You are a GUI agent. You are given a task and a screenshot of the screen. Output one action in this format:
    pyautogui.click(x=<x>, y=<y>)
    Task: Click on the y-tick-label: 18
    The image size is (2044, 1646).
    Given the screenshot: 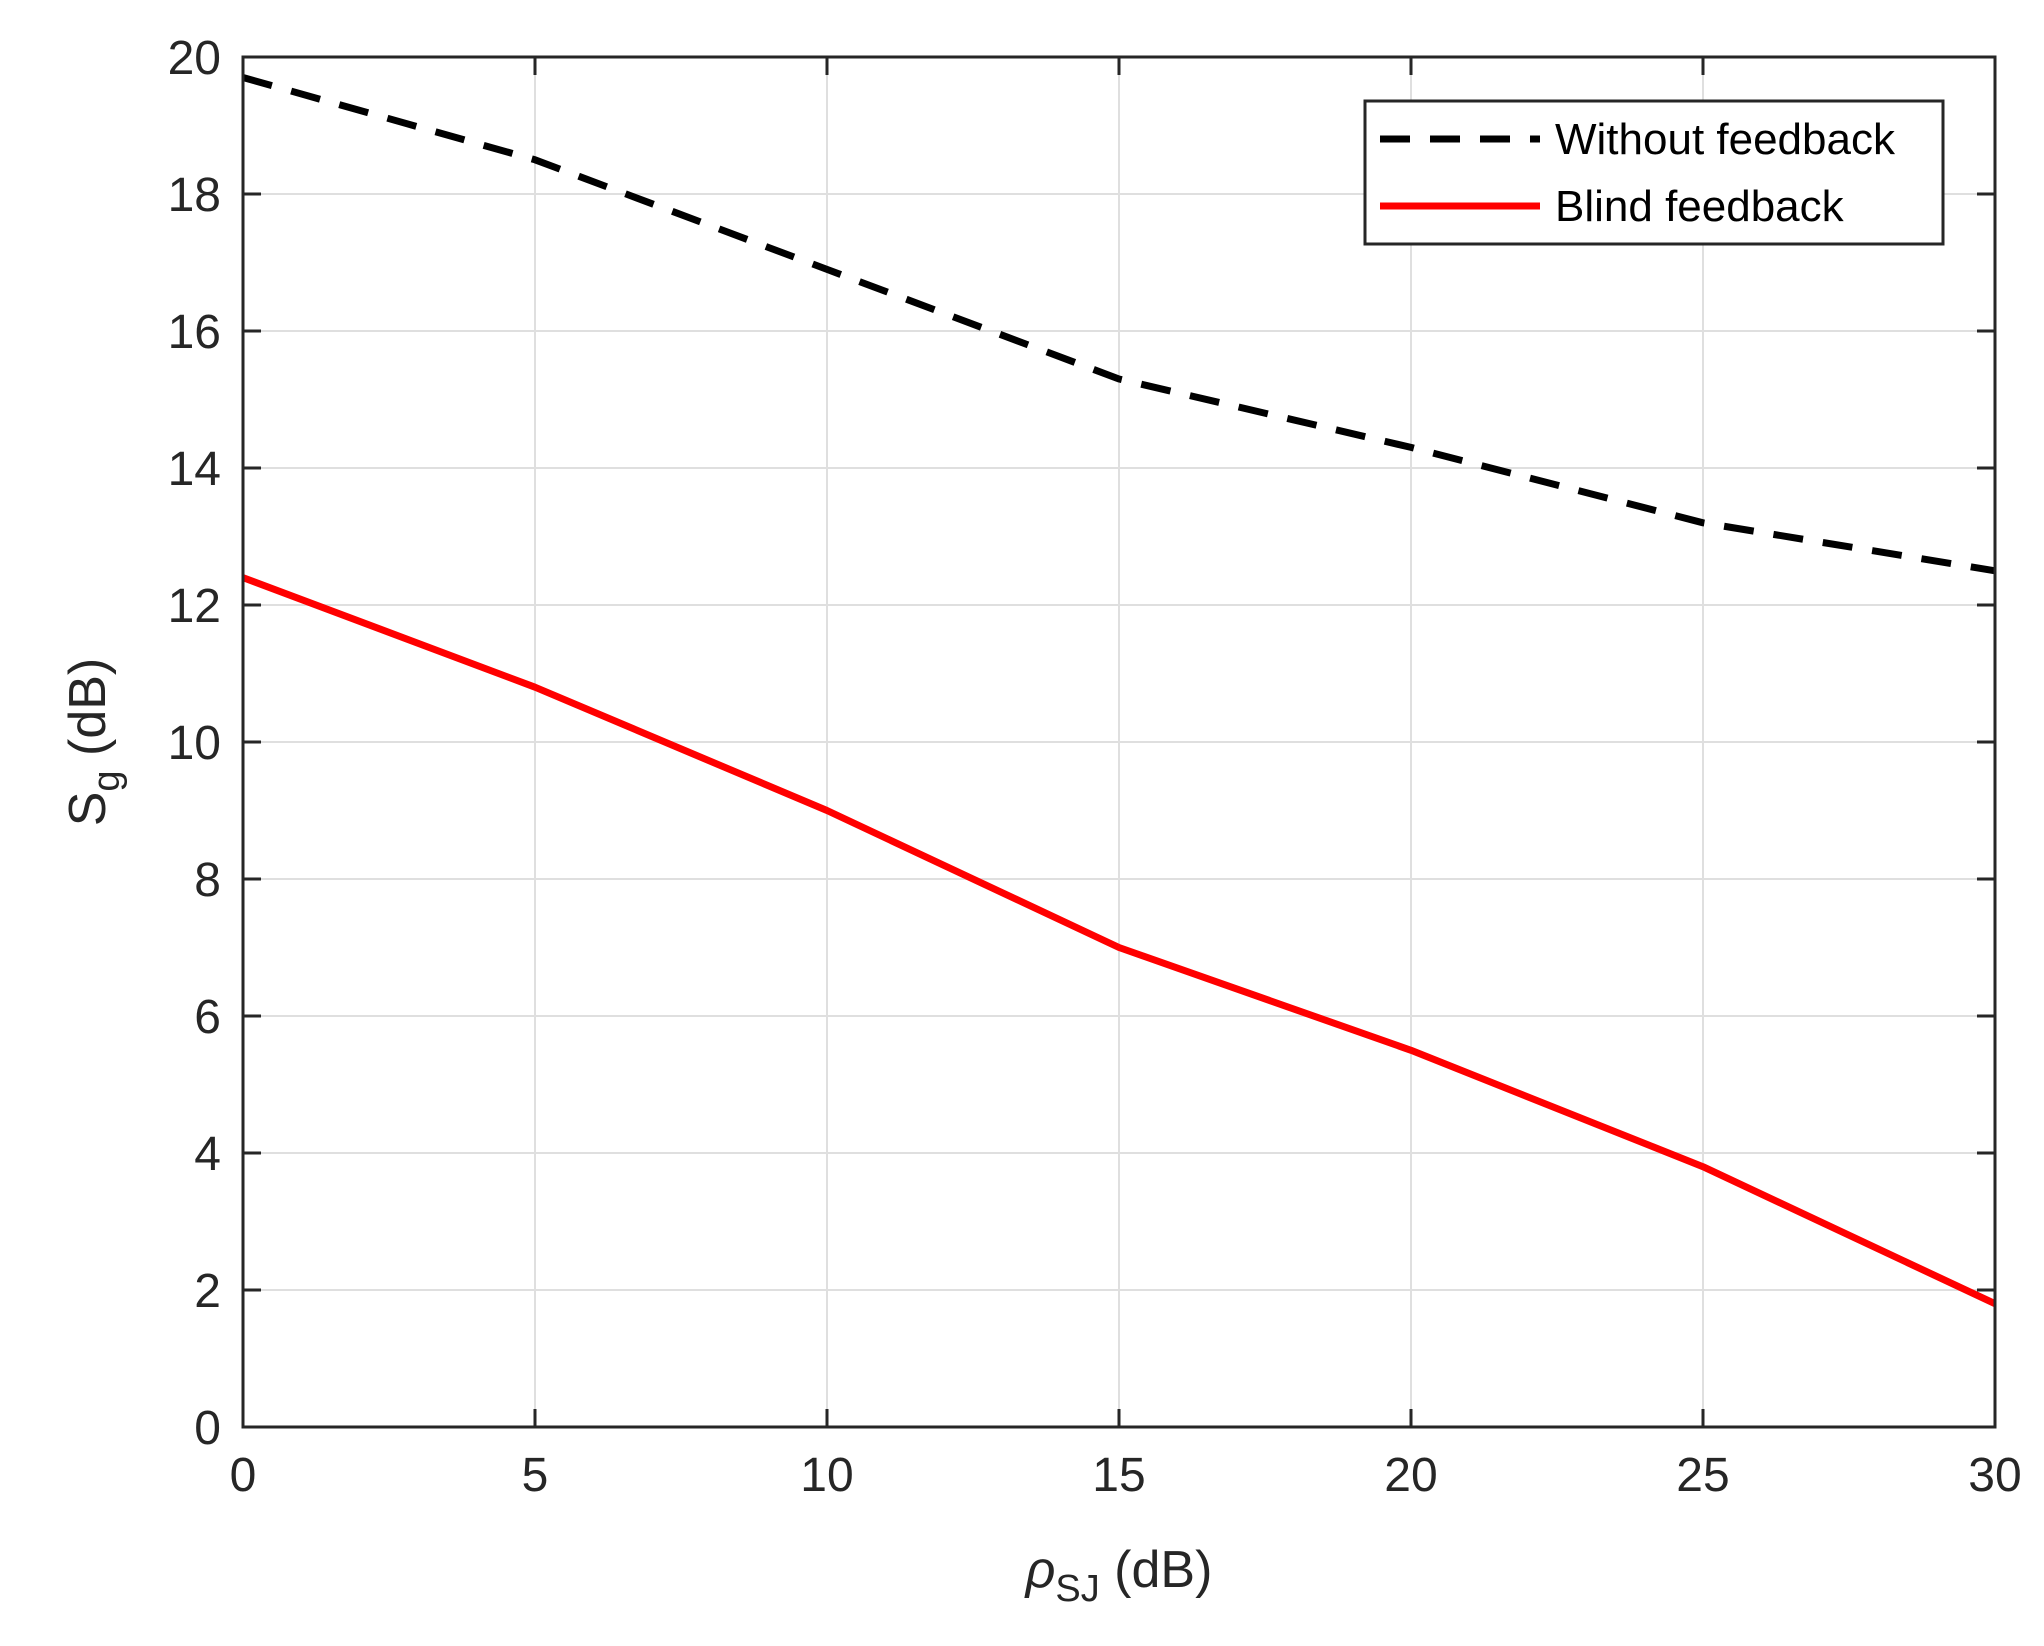 What is the action you would take?
    pyautogui.click(x=194, y=195)
    